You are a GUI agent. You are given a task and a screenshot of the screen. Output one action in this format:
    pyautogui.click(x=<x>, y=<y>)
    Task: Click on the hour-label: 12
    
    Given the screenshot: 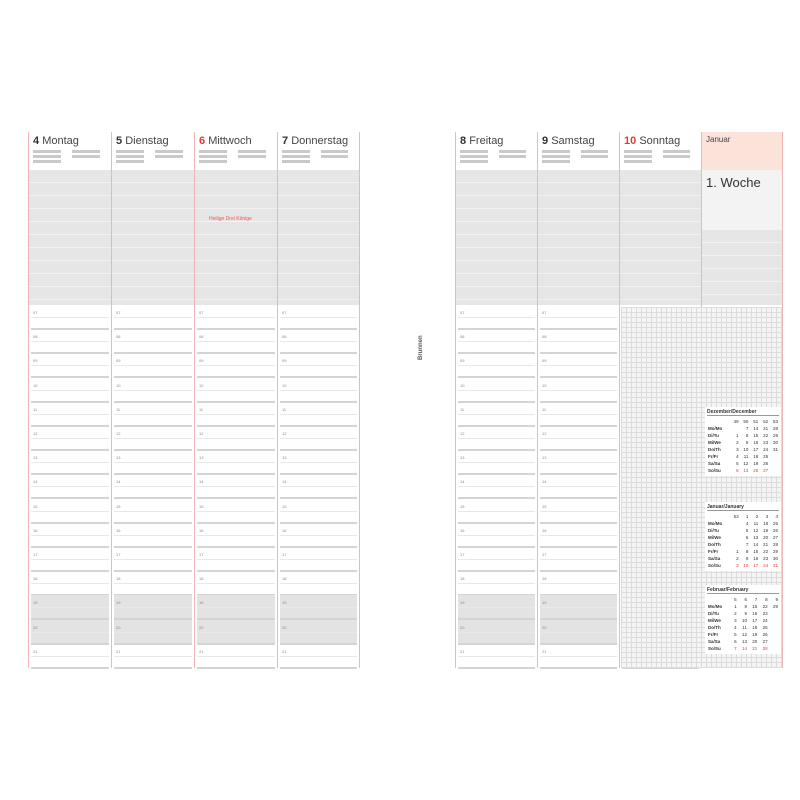 What is the action you would take?
    pyautogui.click(x=35, y=433)
    